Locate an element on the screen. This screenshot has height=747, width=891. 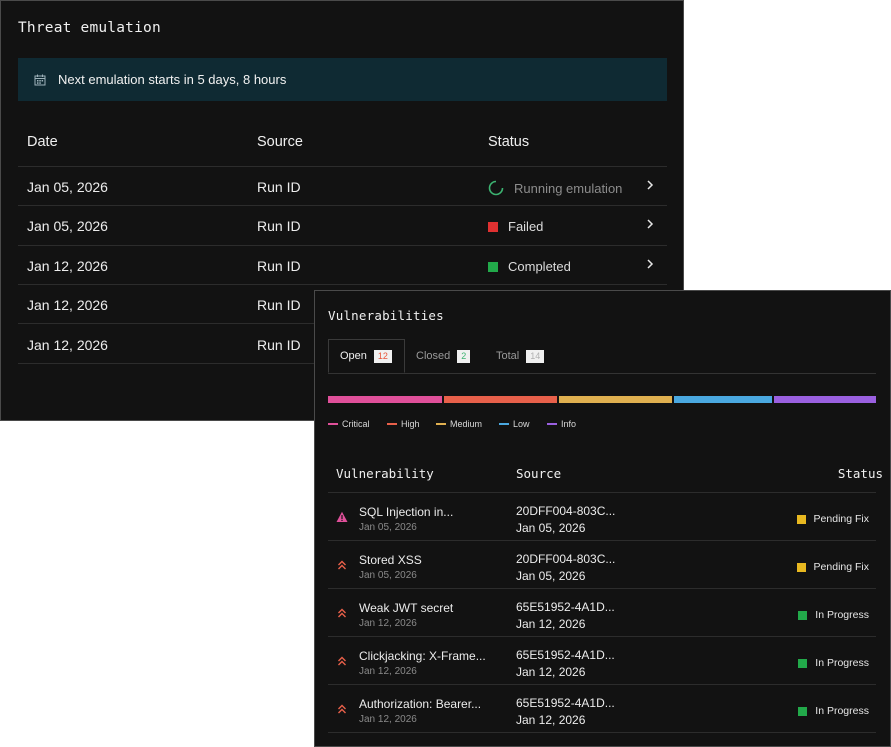
count-badge: 2 is located at coordinates (464, 356).